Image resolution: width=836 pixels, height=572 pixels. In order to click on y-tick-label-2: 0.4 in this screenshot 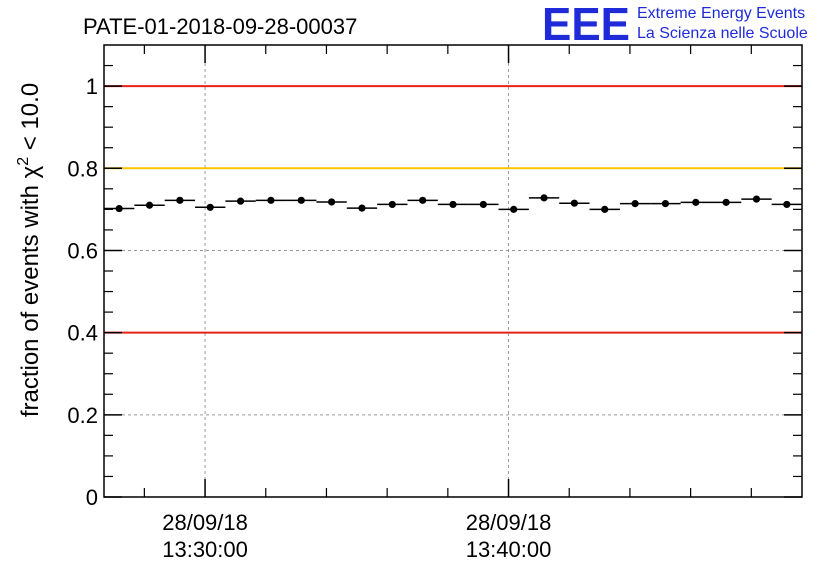, I will do `click(82, 333)`.